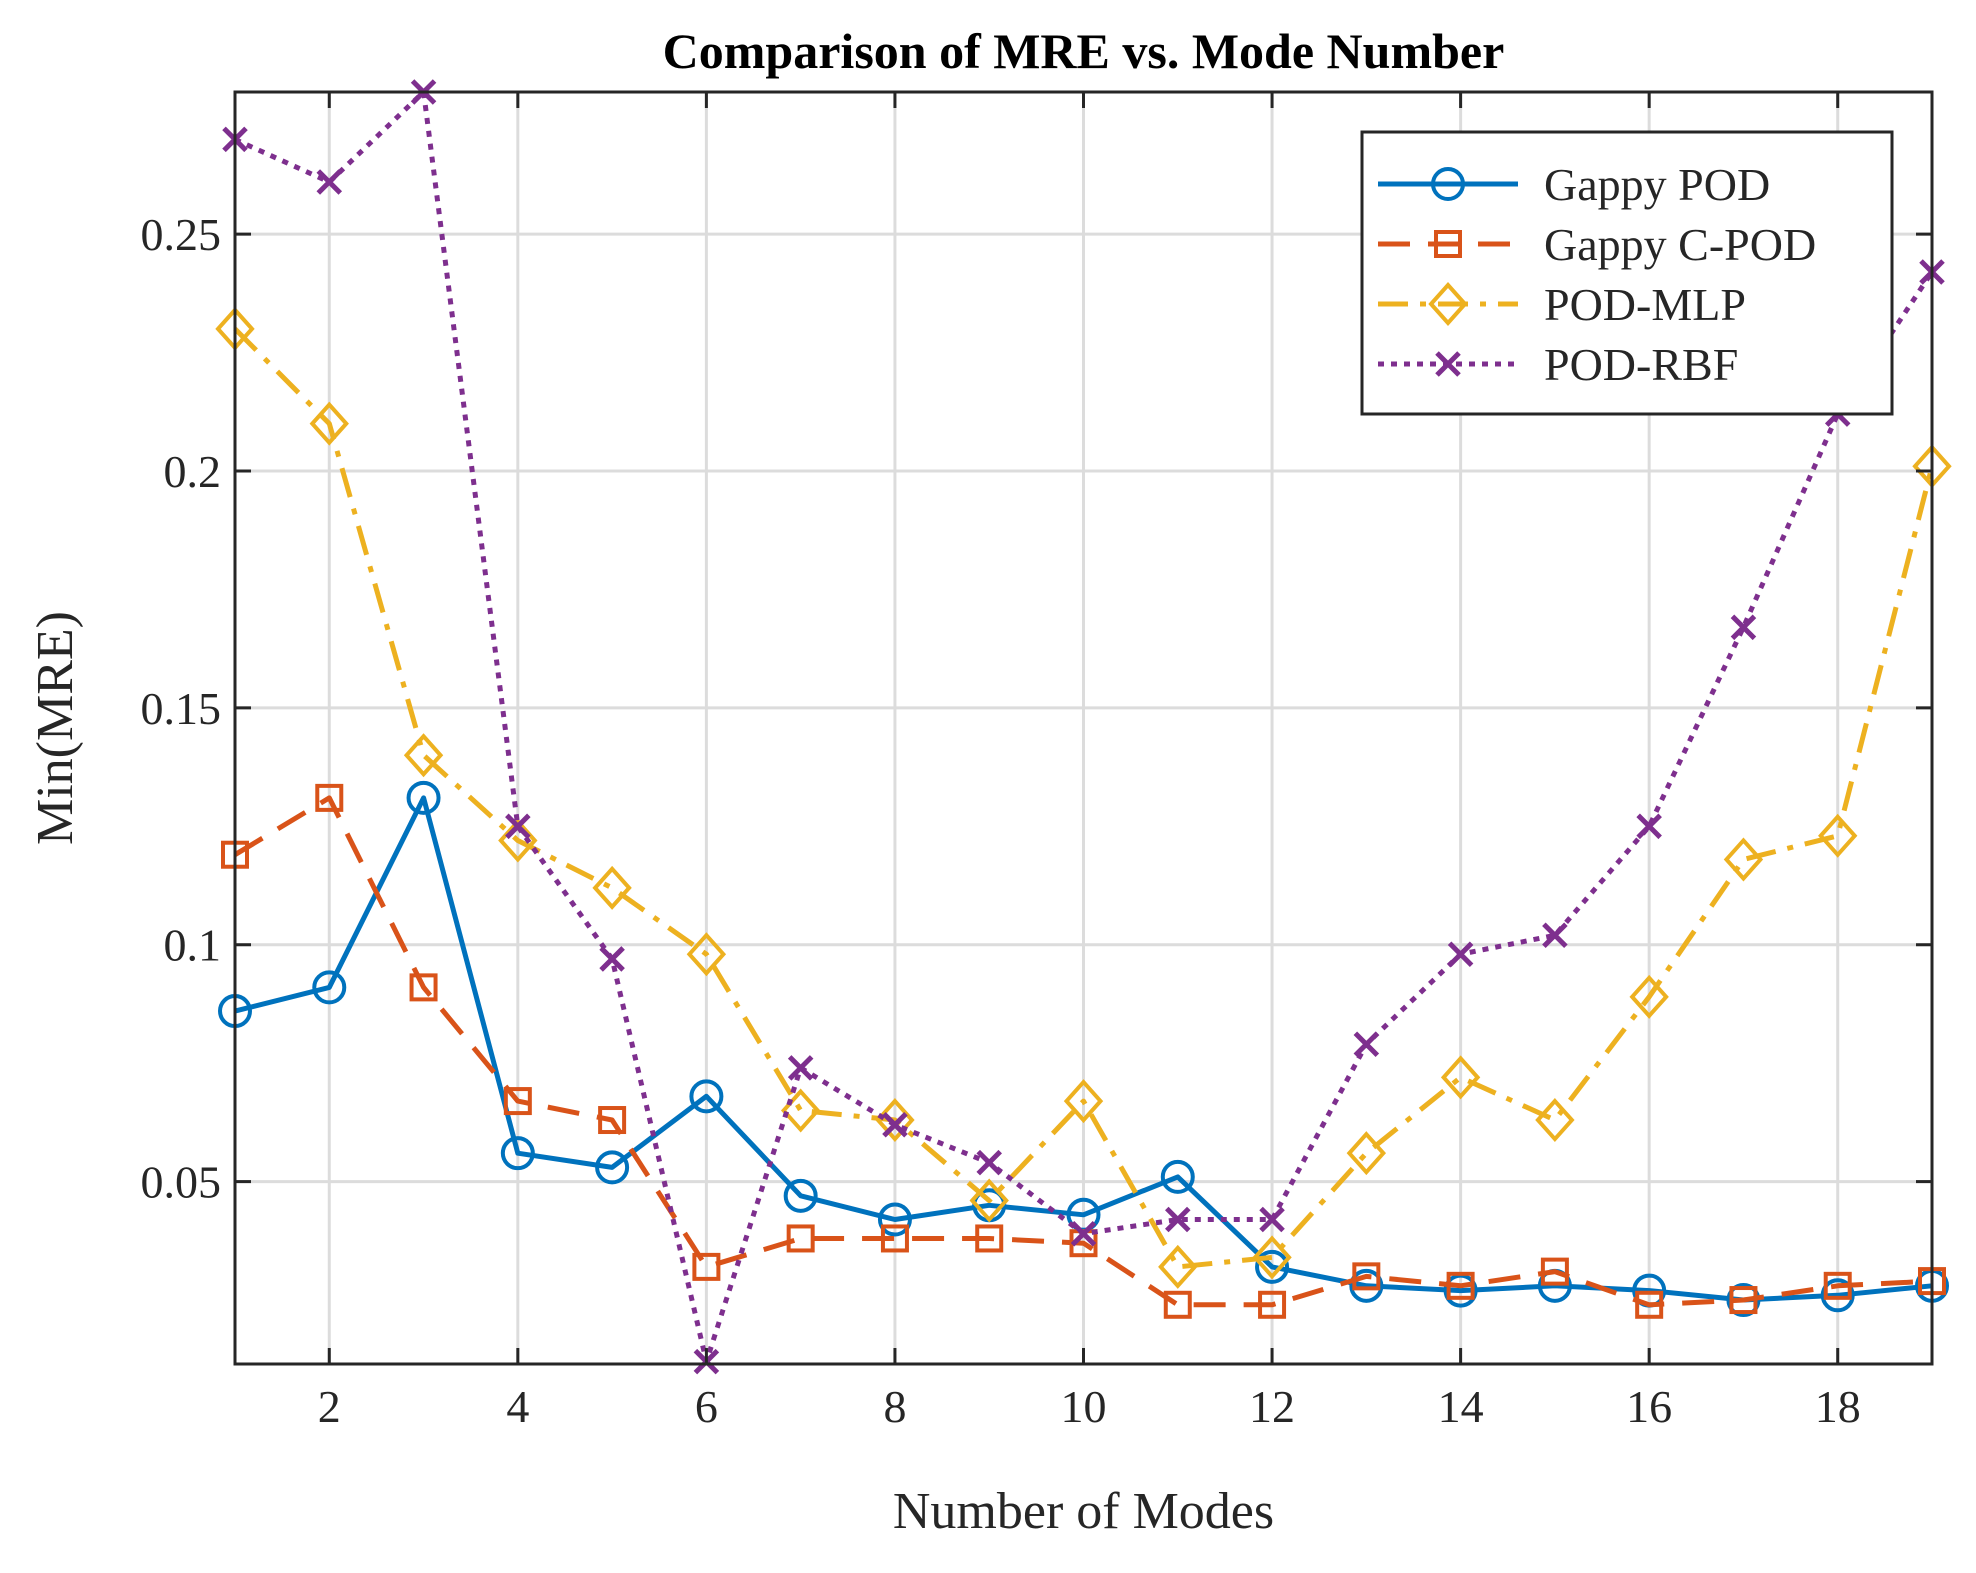 This screenshot has height=1573, width=1976. Describe the element at coordinates (1645, 304) in the screenshot. I see `legend-label-pod-mlp: POD-MLP` at that location.